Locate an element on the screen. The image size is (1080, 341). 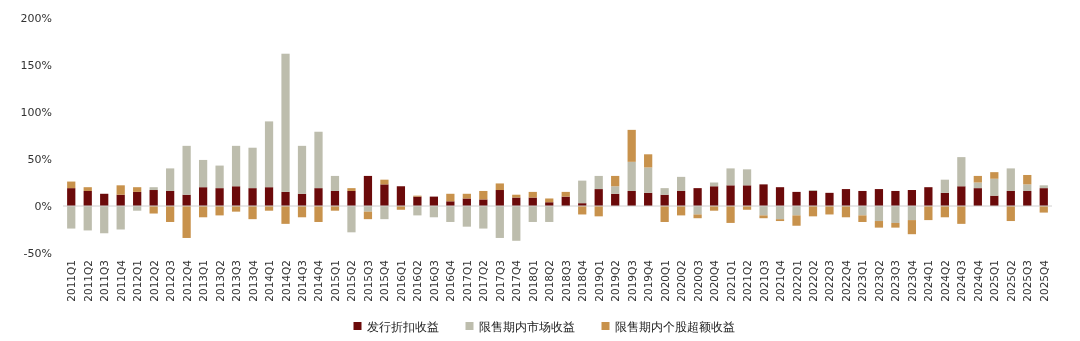
x-tick-label: 2012Q4 is located at coordinates (186, 280).